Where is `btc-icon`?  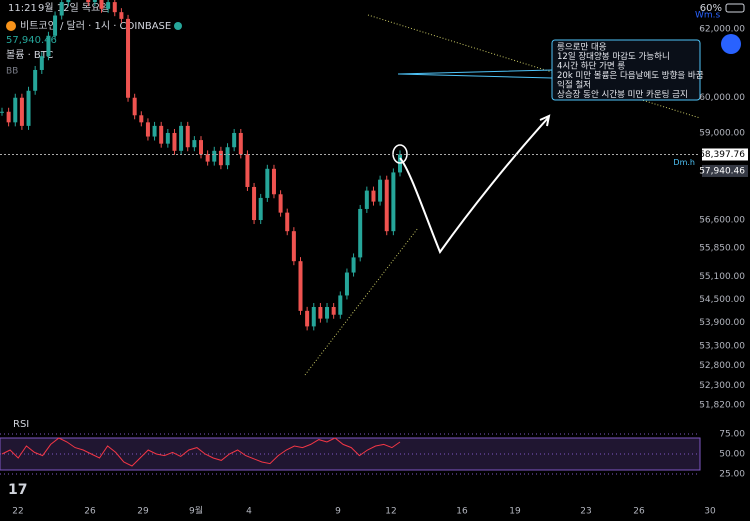 btc-icon is located at coordinates (11, 26).